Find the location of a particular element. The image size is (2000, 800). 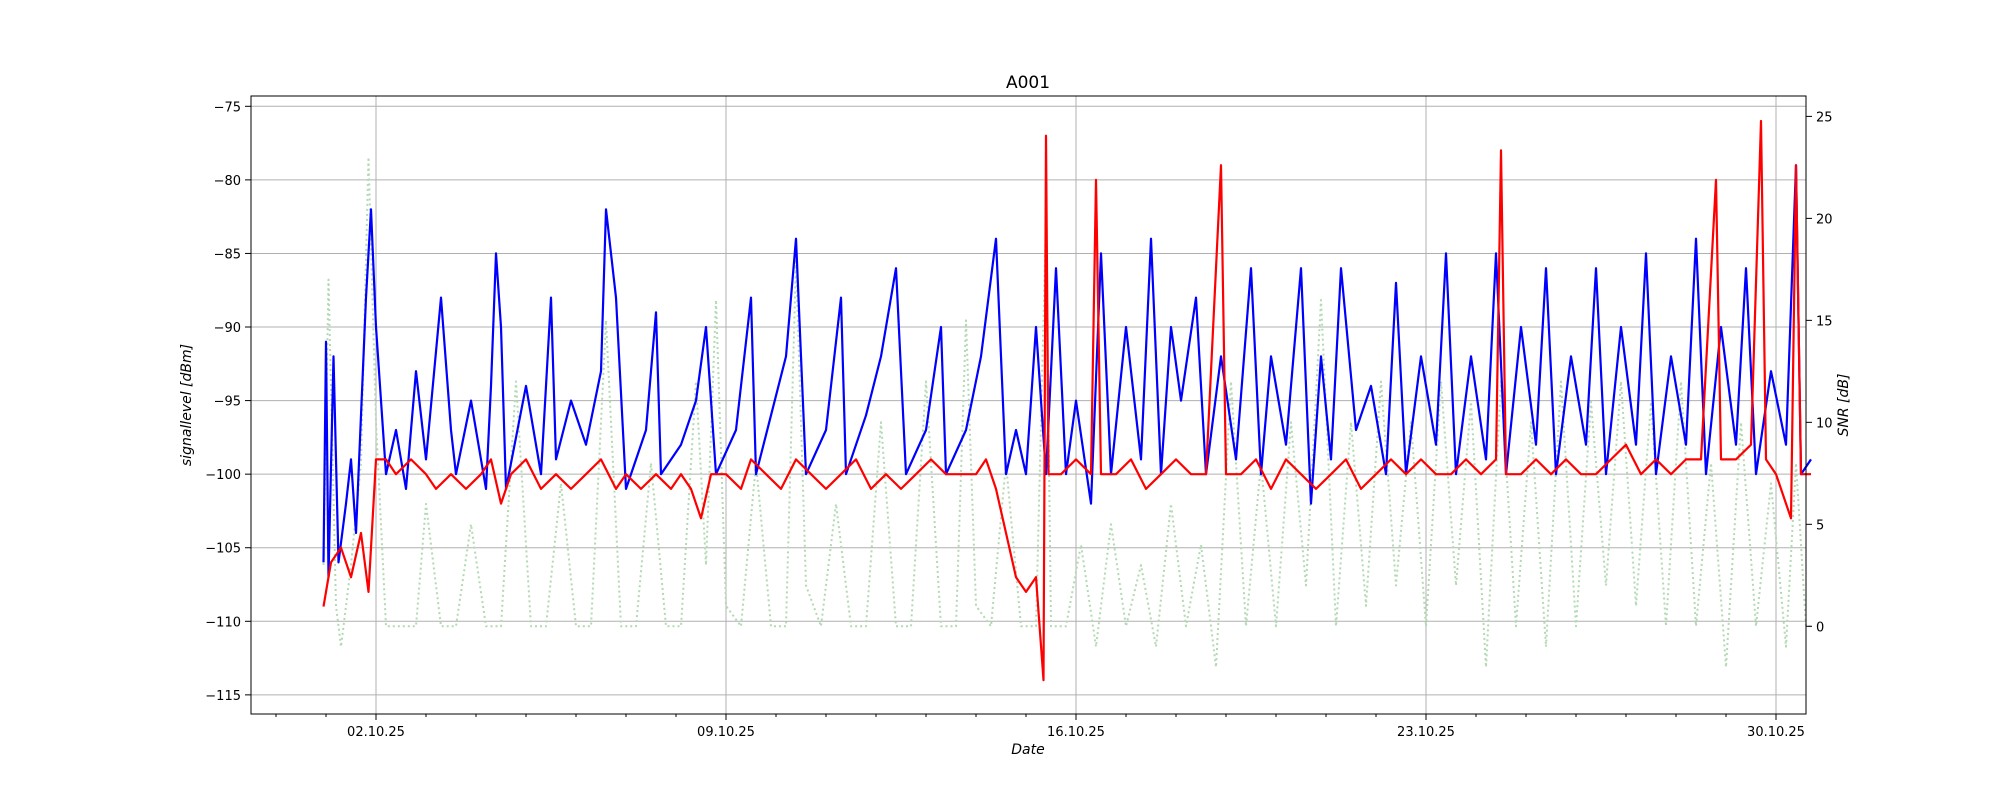

y-left-axis-ticks: −115 −110 −105 −100 −95 −90 −85 −80 −75 is located at coordinates (228, 402).